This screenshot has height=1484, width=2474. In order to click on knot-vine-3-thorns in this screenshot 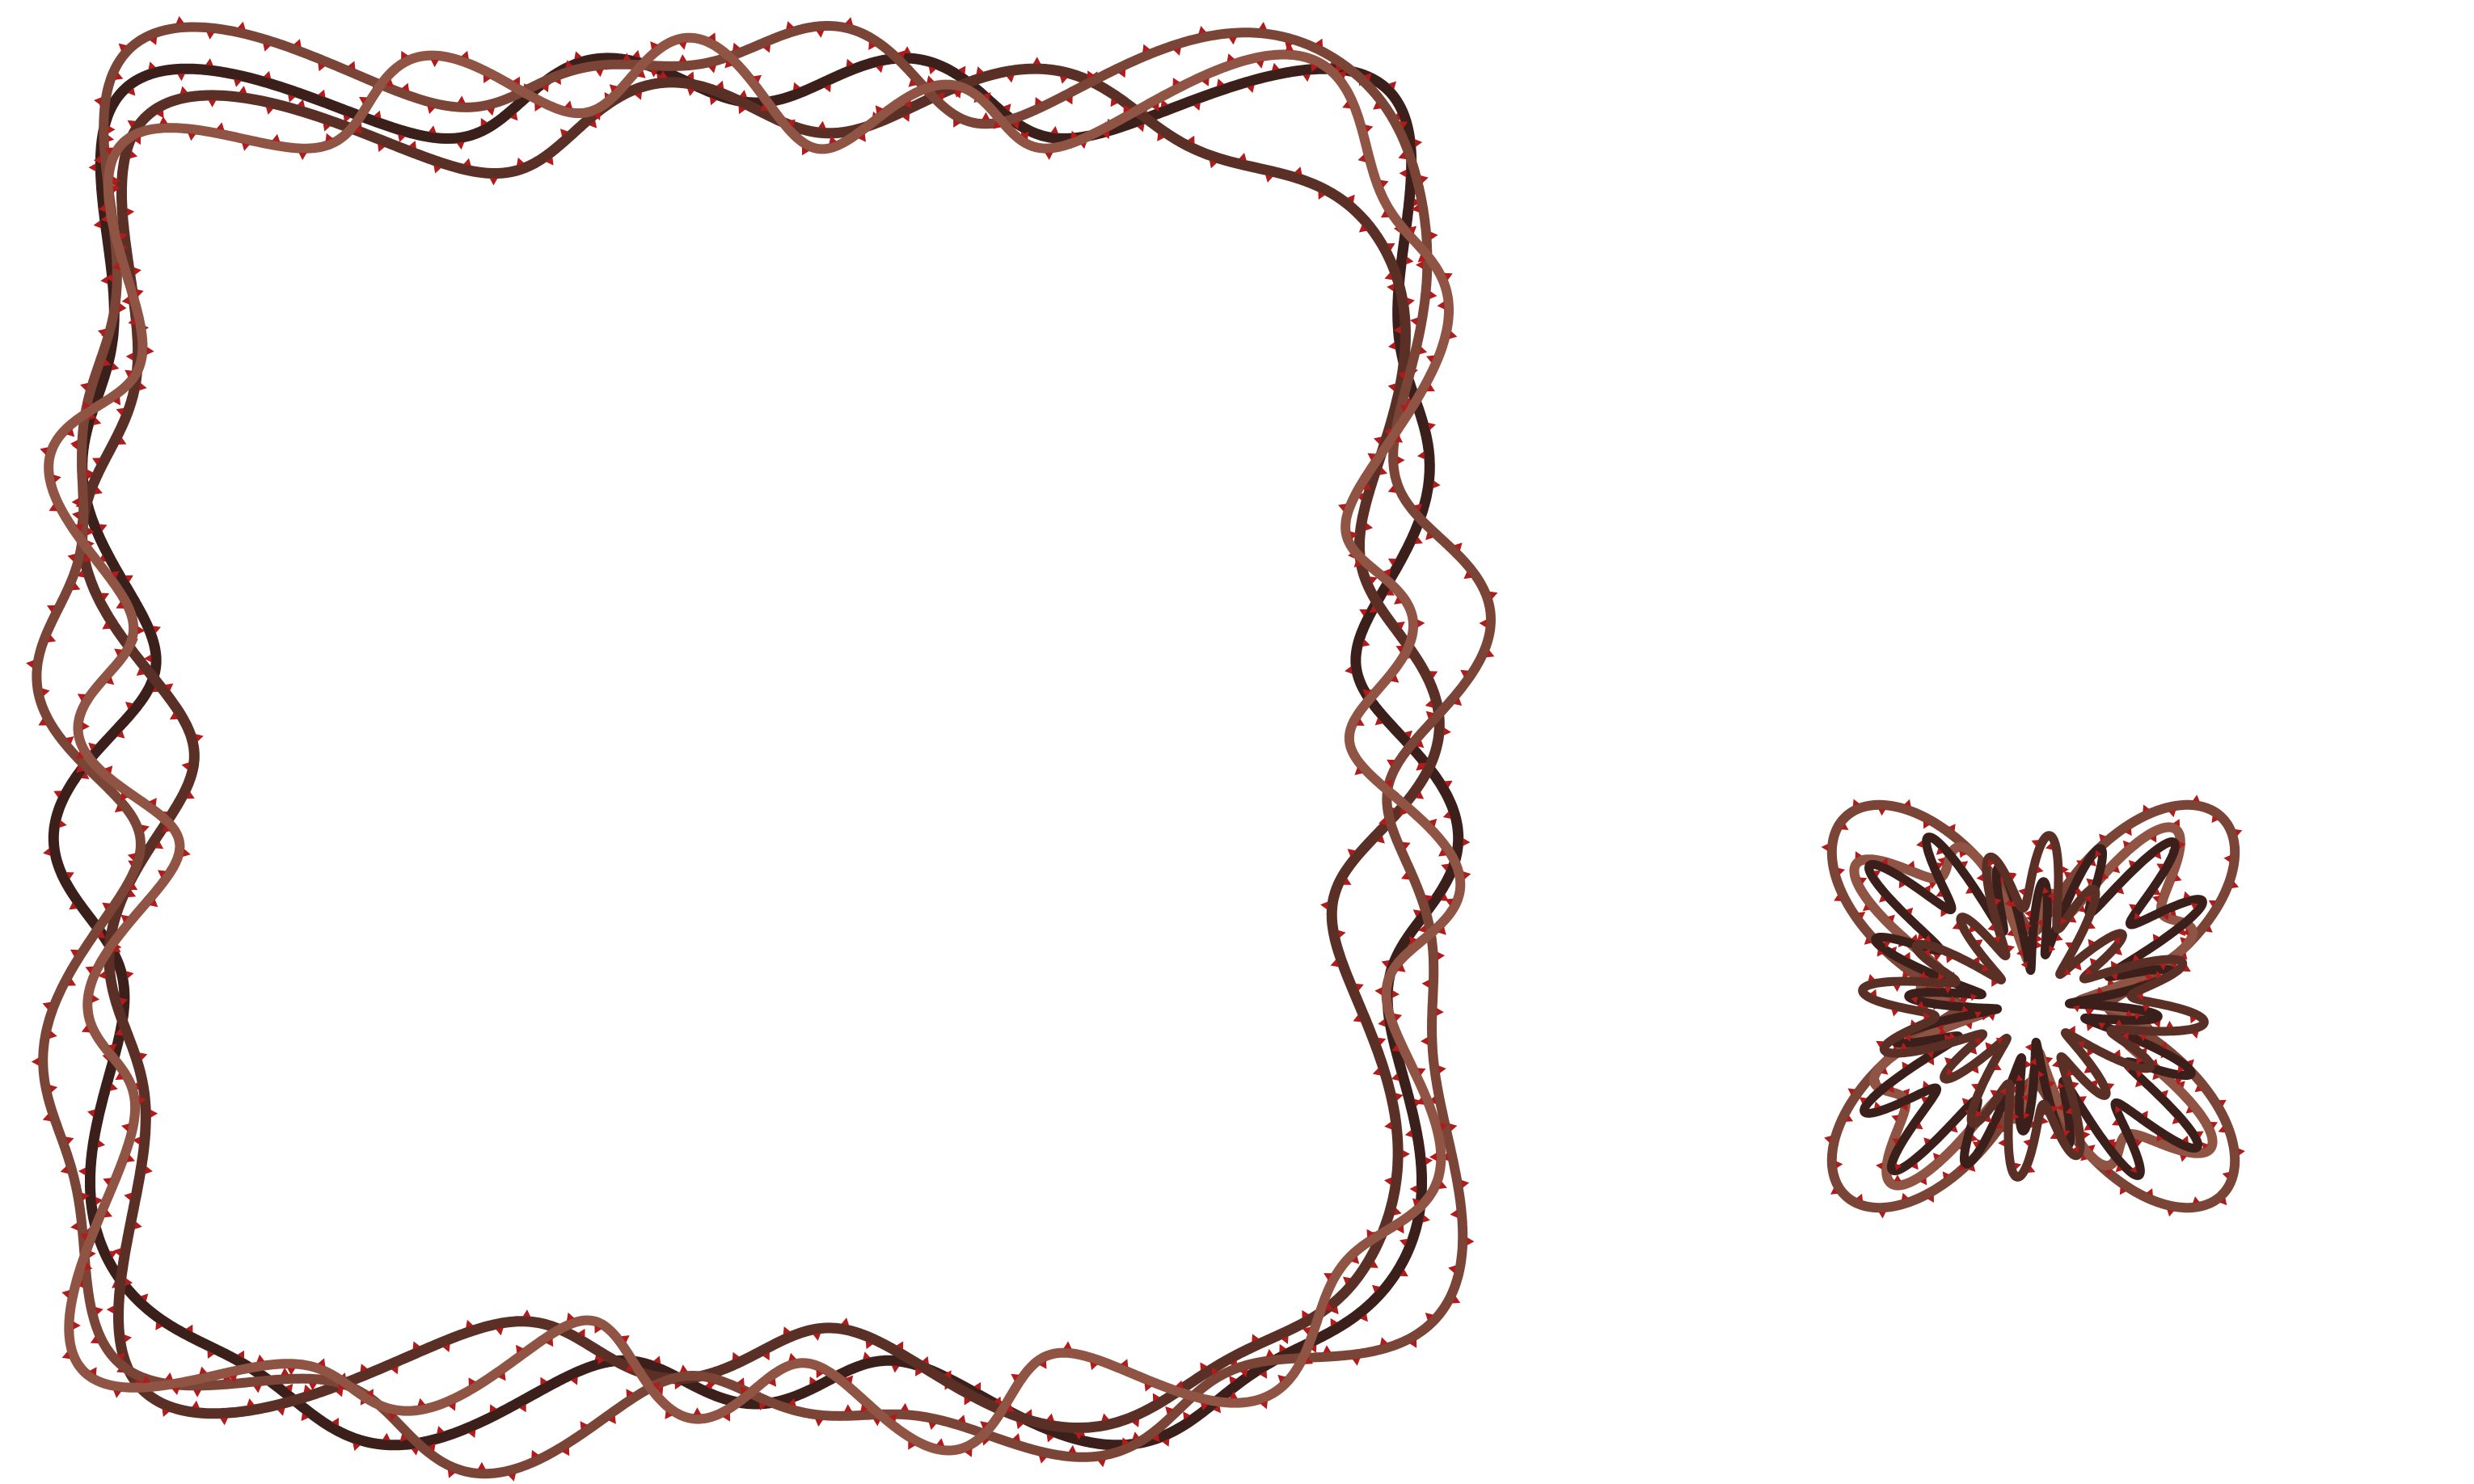, I will do `click(2031, 1007)`.